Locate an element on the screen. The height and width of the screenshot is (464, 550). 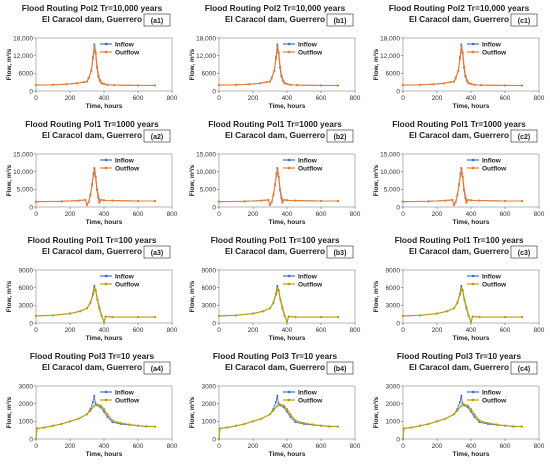
y-tick-label: 12,000 is located at coordinates (206, 56).